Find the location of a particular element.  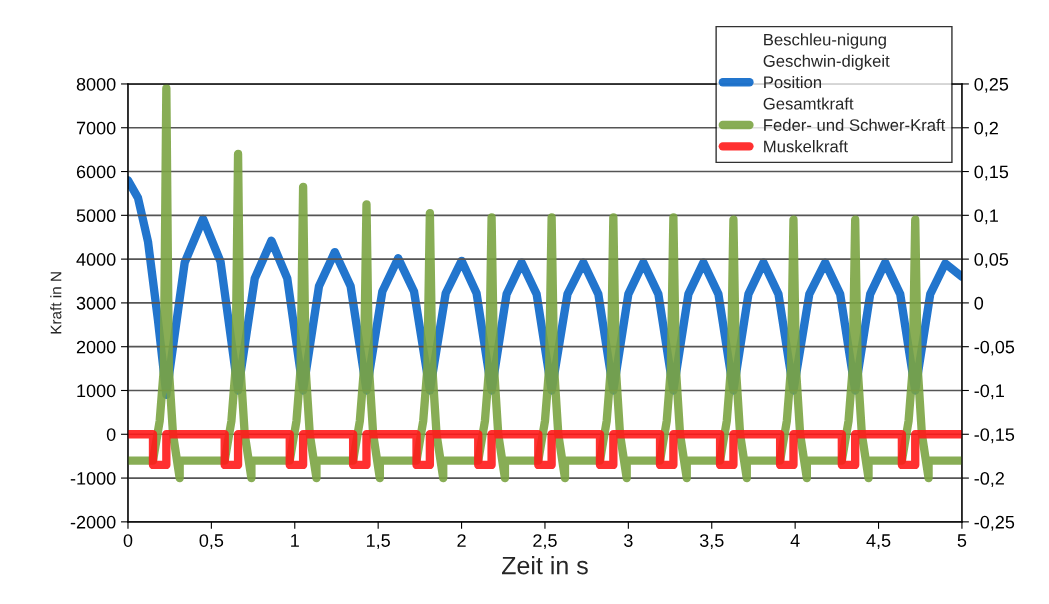

y2-tick-label: 0,25 is located at coordinates (991, 85).